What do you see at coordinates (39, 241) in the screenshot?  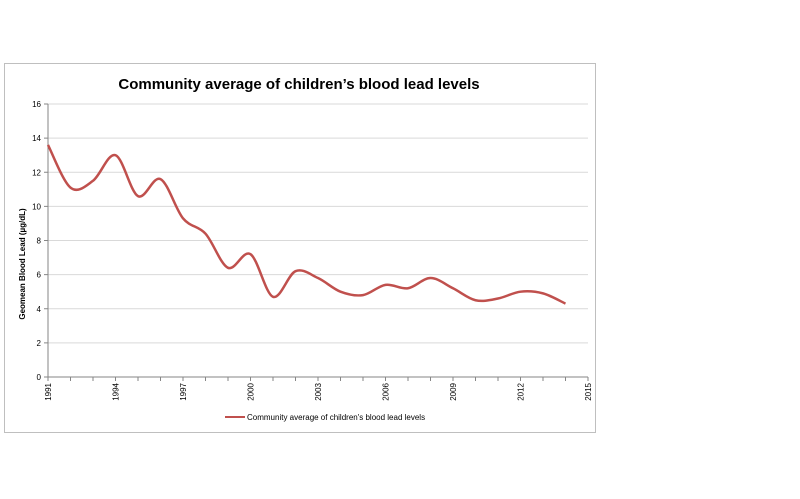 I see `y-tick-label: 8` at bounding box center [39, 241].